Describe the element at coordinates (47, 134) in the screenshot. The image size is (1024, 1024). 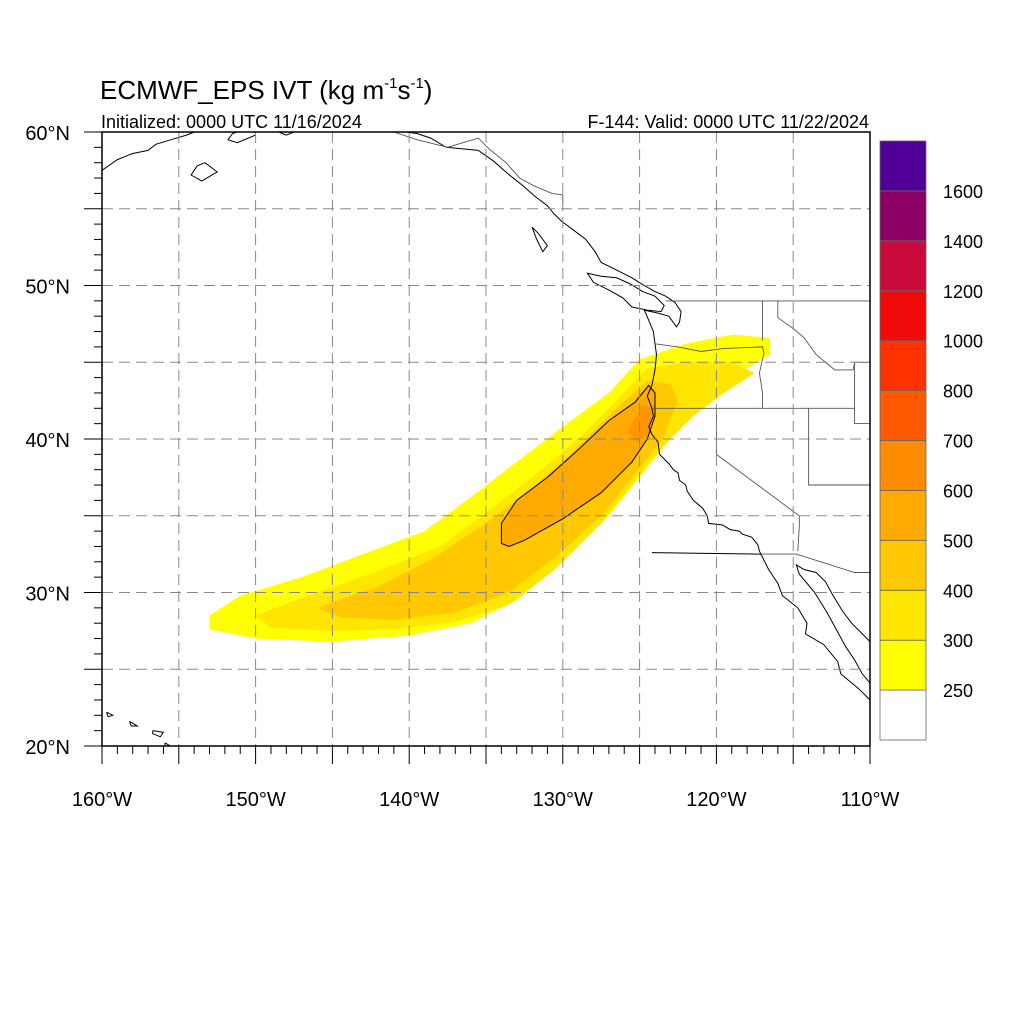
I see `lat-tick-label: 60°N` at that location.